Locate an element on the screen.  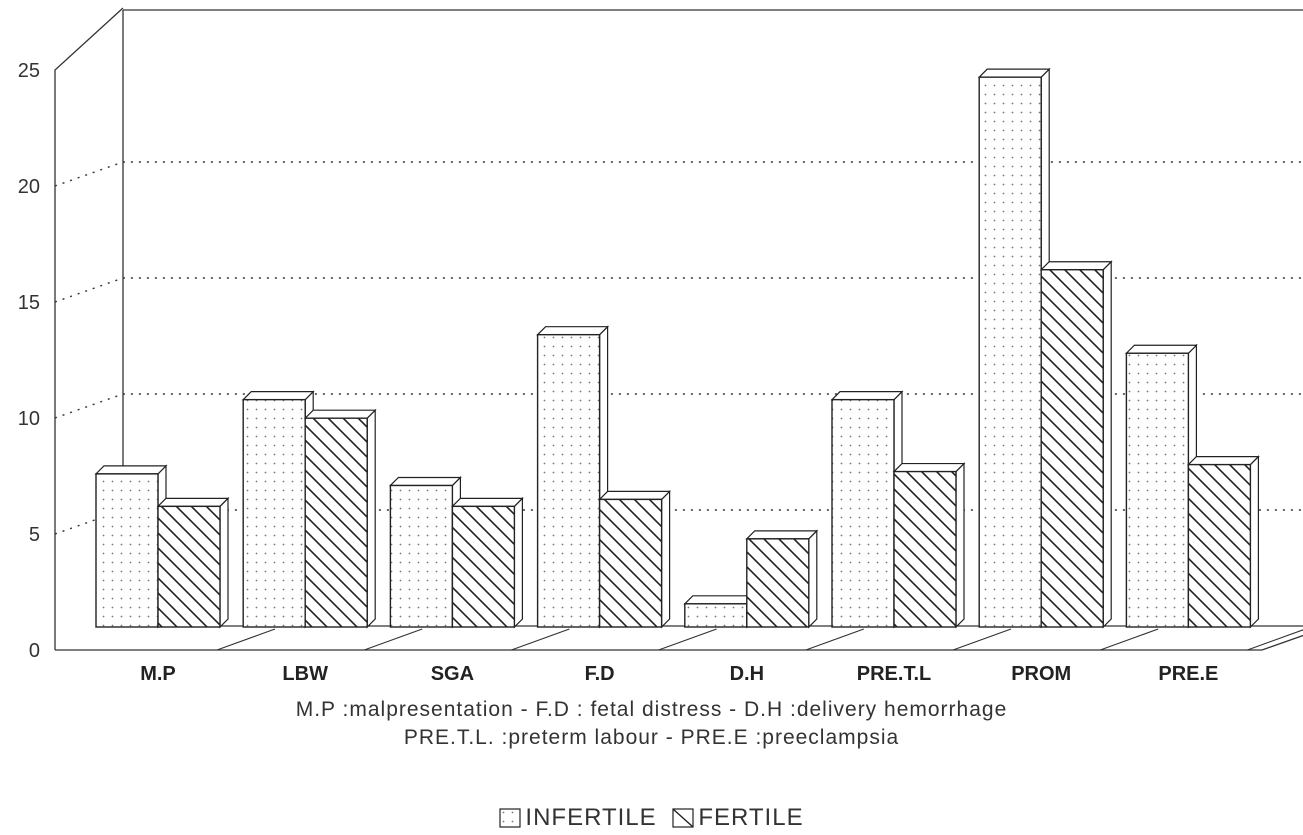
y-tick-label: 15 is located at coordinates (29, 303).